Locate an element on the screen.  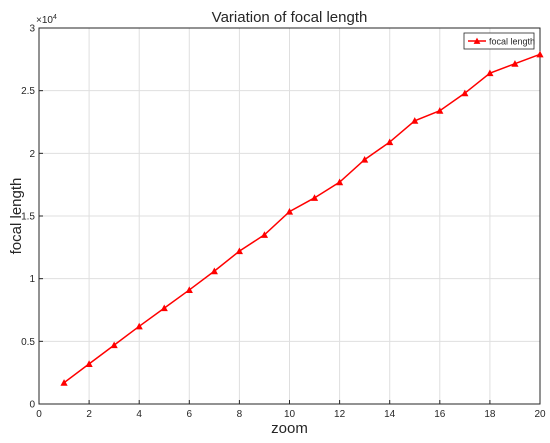
y-tick-label: 1 is located at coordinates (32, 279).